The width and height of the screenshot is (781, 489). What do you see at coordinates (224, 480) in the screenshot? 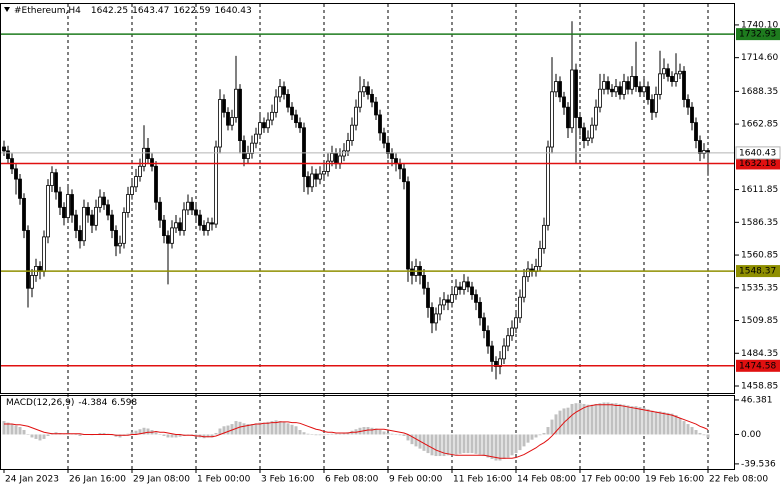
I see `x-tick-label: 1 Feb 00:00` at bounding box center [224, 480].